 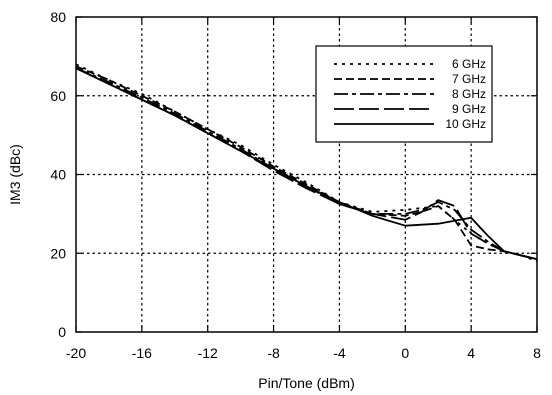 I want to click on y-tick-labels: 0 20 40 60 80, so click(x=58, y=174).